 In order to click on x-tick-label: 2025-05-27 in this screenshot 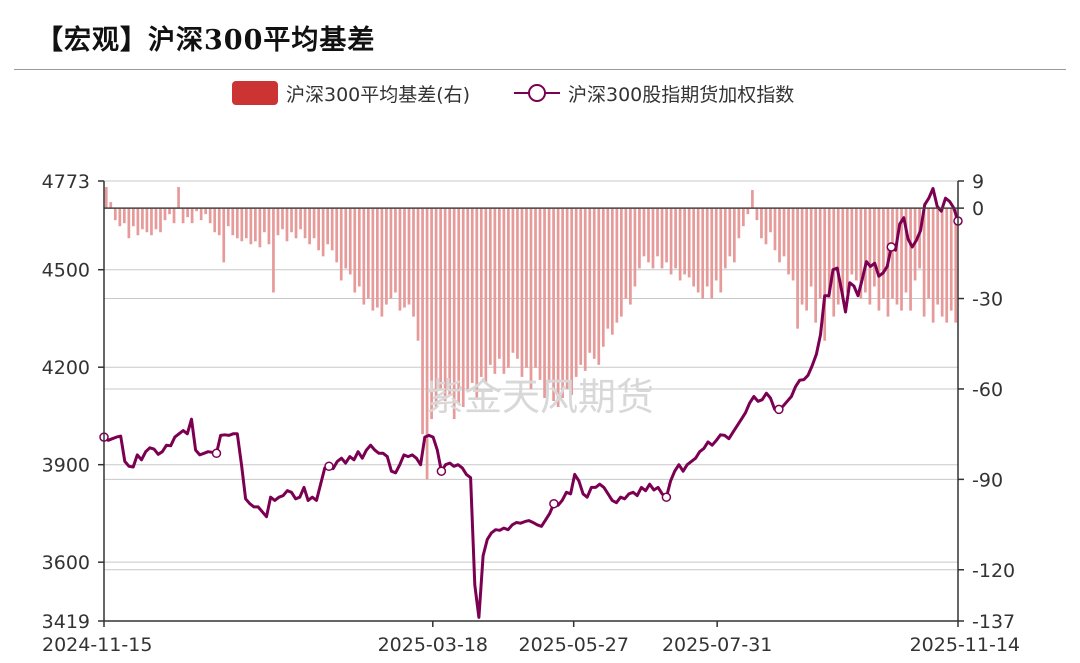, I will do `click(573, 645)`.